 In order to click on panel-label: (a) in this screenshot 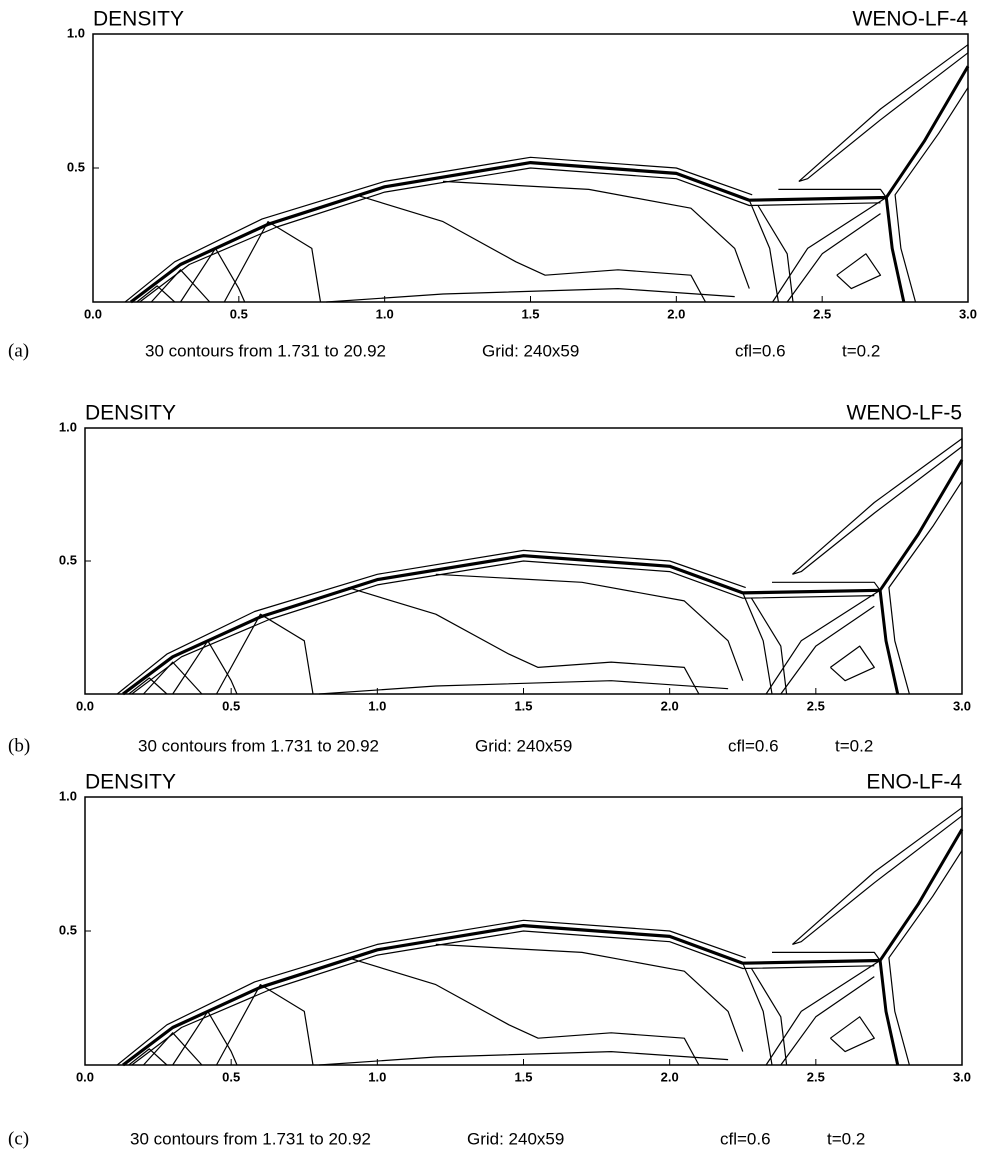, I will do `click(18, 350)`.